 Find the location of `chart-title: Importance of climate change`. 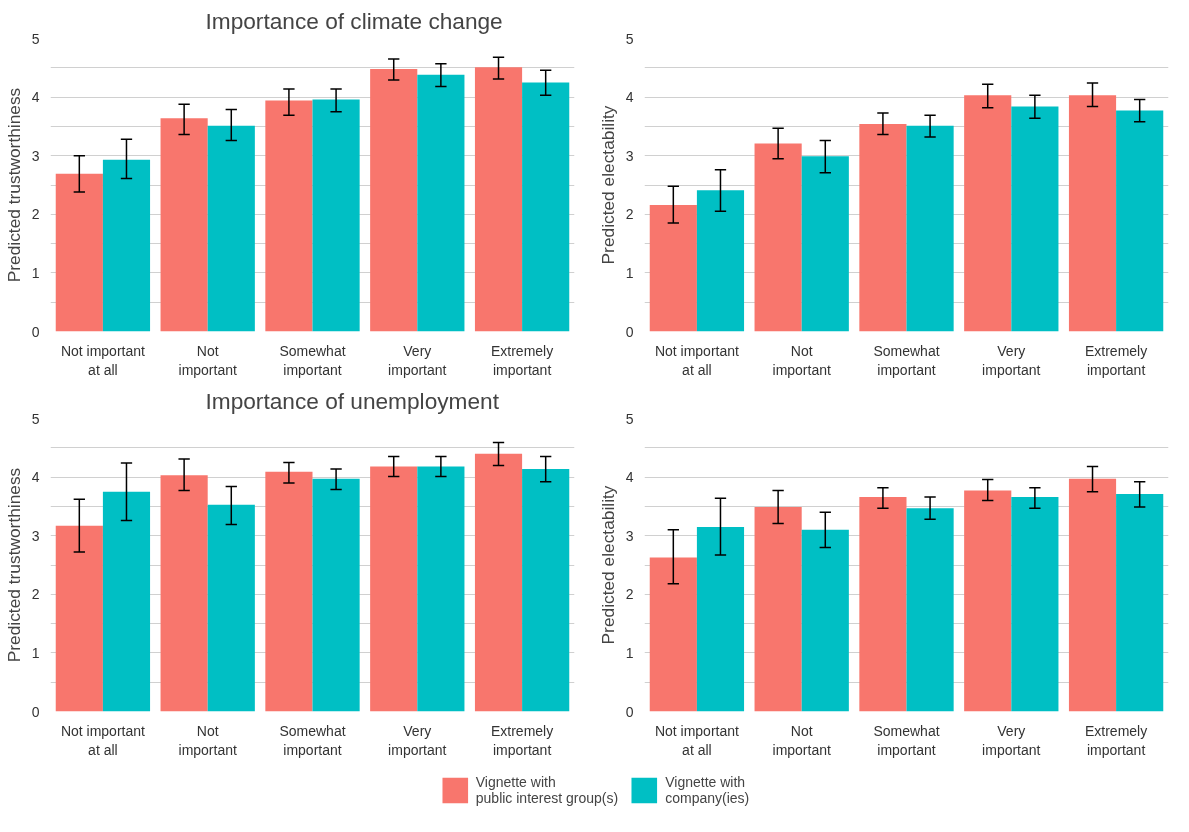

chart-title: Importance of climate change is located at coordinates (354, 20).